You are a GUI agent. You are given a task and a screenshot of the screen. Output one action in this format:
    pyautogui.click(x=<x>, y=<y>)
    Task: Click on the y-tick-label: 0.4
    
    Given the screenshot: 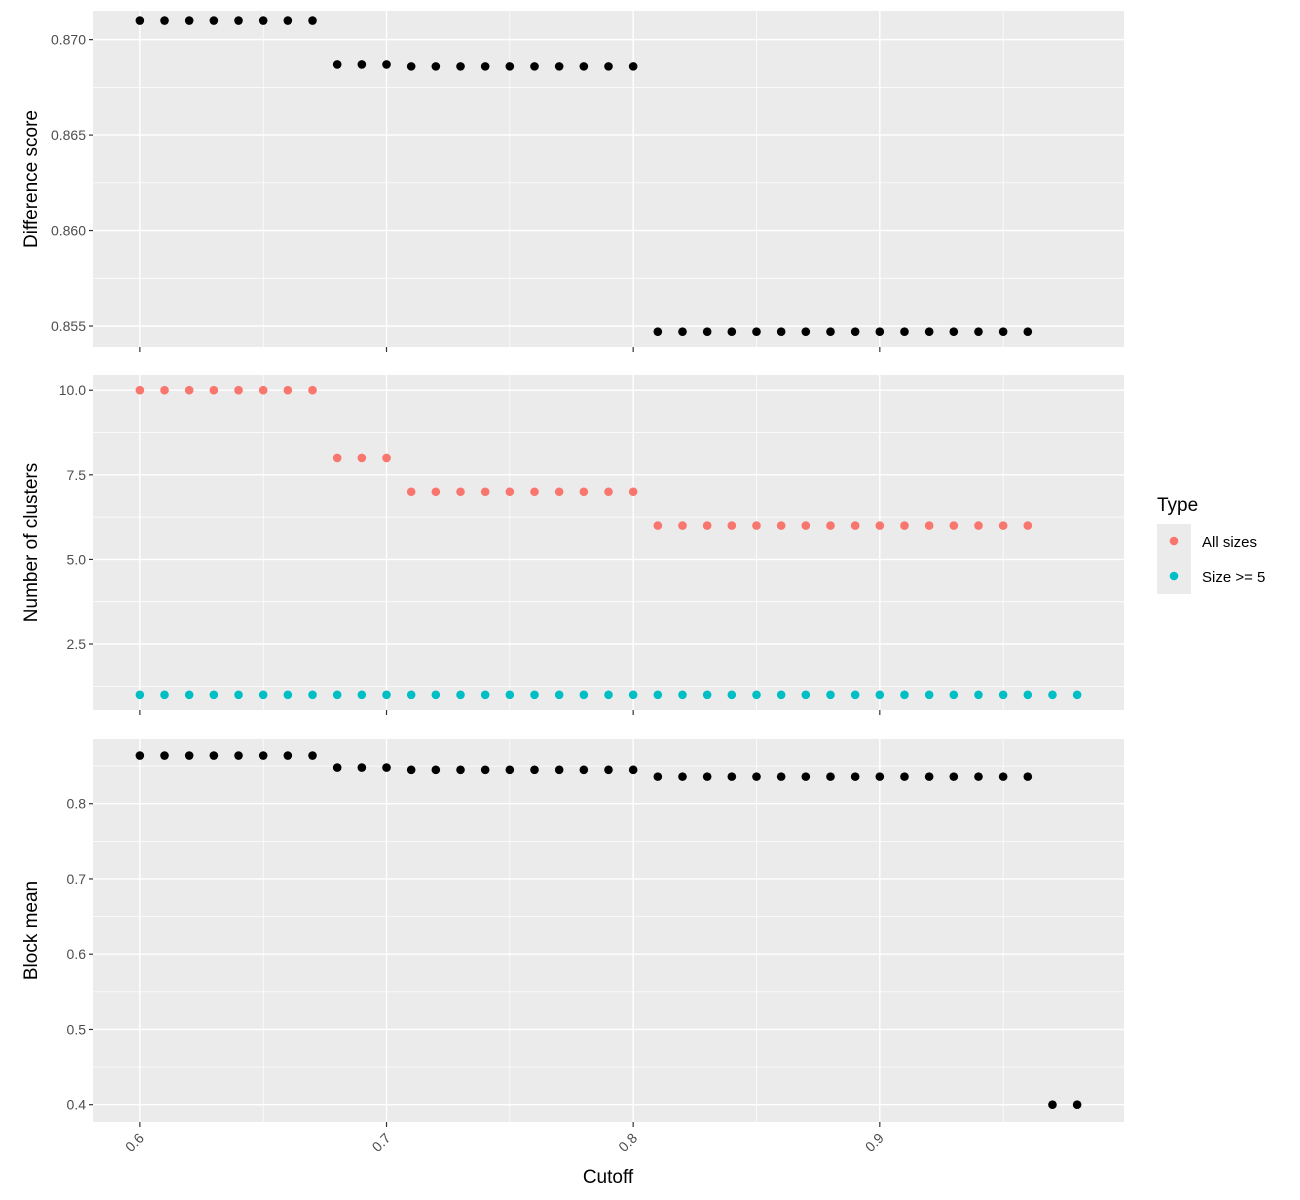 What is the action you would take?
    pyautogui.click(x=77, y=1105)
    